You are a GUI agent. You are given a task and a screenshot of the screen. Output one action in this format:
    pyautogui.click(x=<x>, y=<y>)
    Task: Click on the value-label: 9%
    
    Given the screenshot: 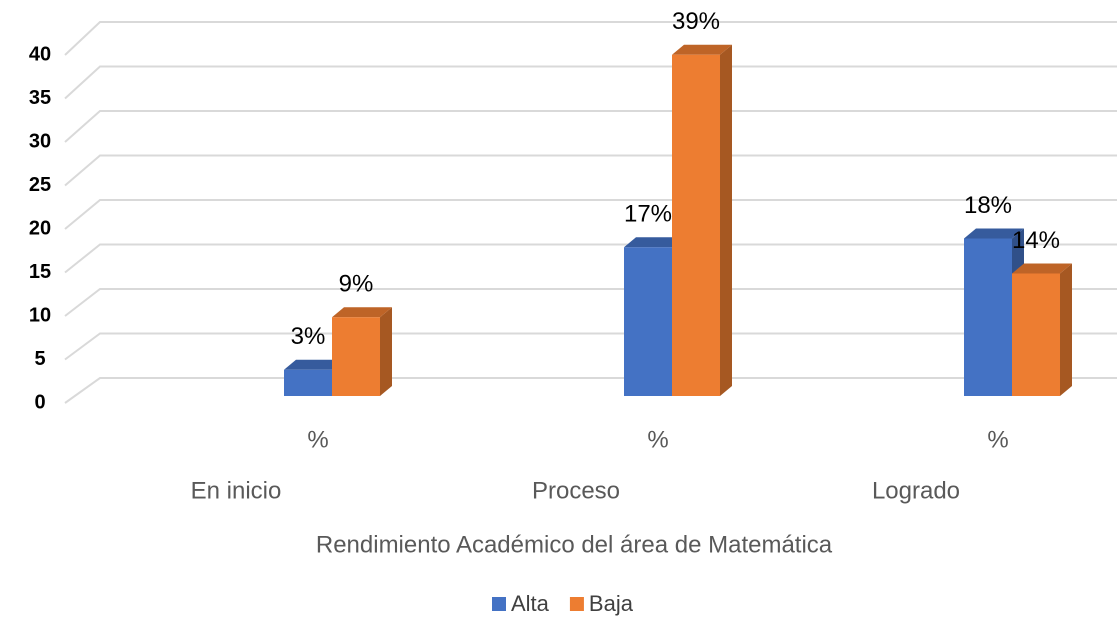 What is the action you would take?
    pyautogui.click(x=356, y=284)
    